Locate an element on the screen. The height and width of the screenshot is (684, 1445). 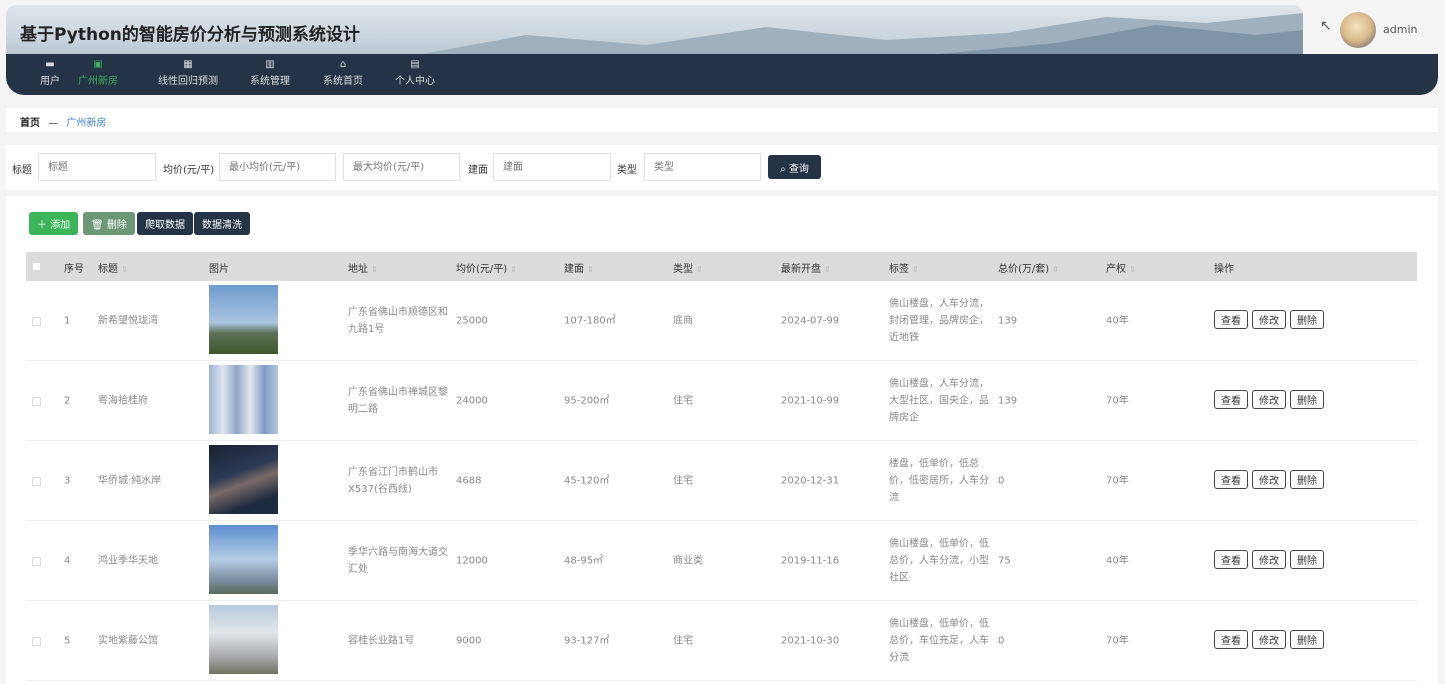
cell-tags: 佛山楼盘，人车分流，大型社区，国央企，品牌房企 is located at coordinates (939, 400).